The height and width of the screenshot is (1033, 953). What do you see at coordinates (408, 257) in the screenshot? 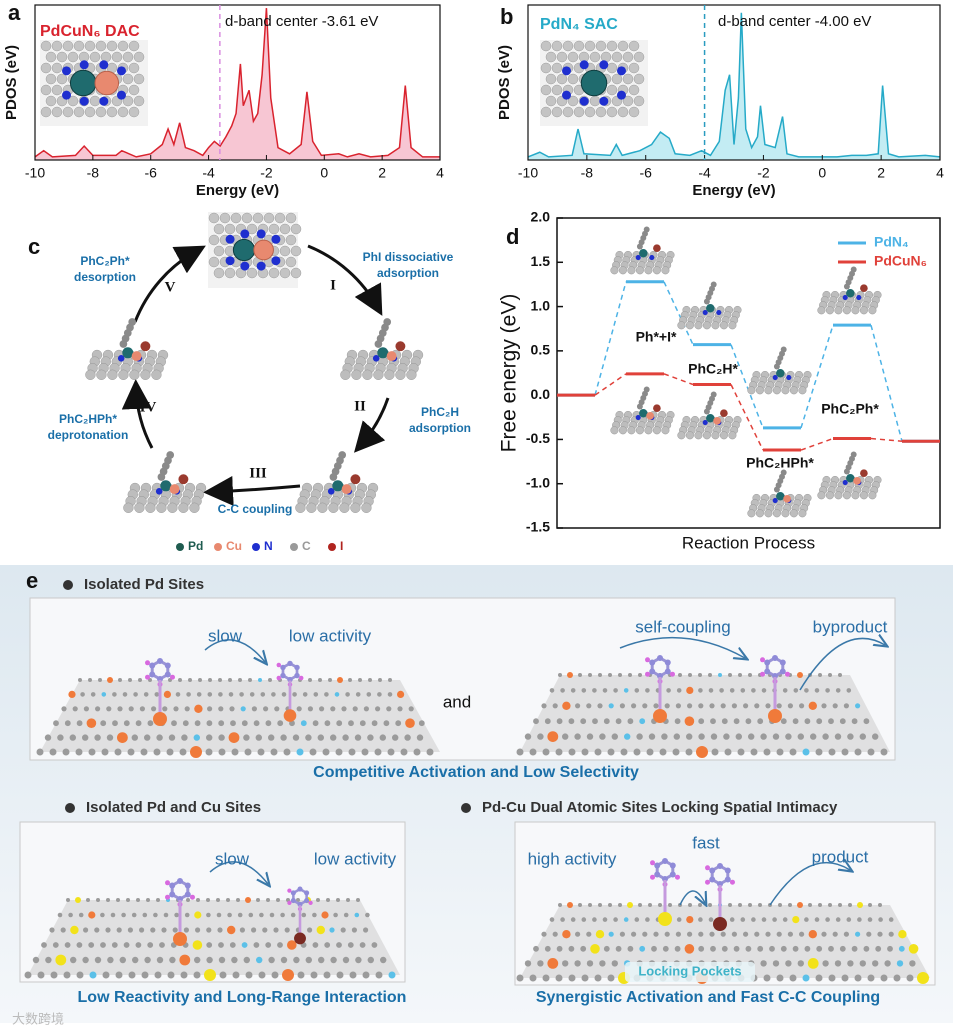
I see `step-label: PhI dissociative` at bounding box center [408, 257].